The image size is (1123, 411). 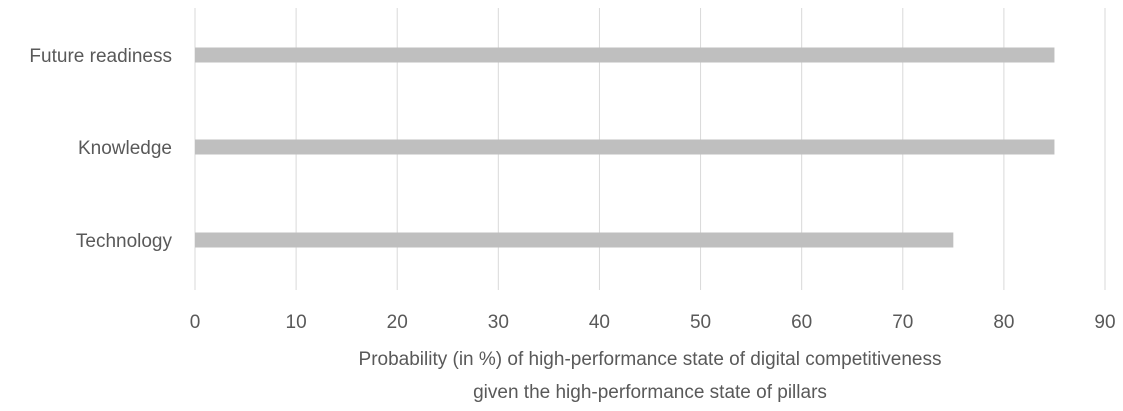 What do you see at coordinates (397, 322) in the screenshot?
I see `x-tick-label-20: 20` at bounding box center [397, 322].